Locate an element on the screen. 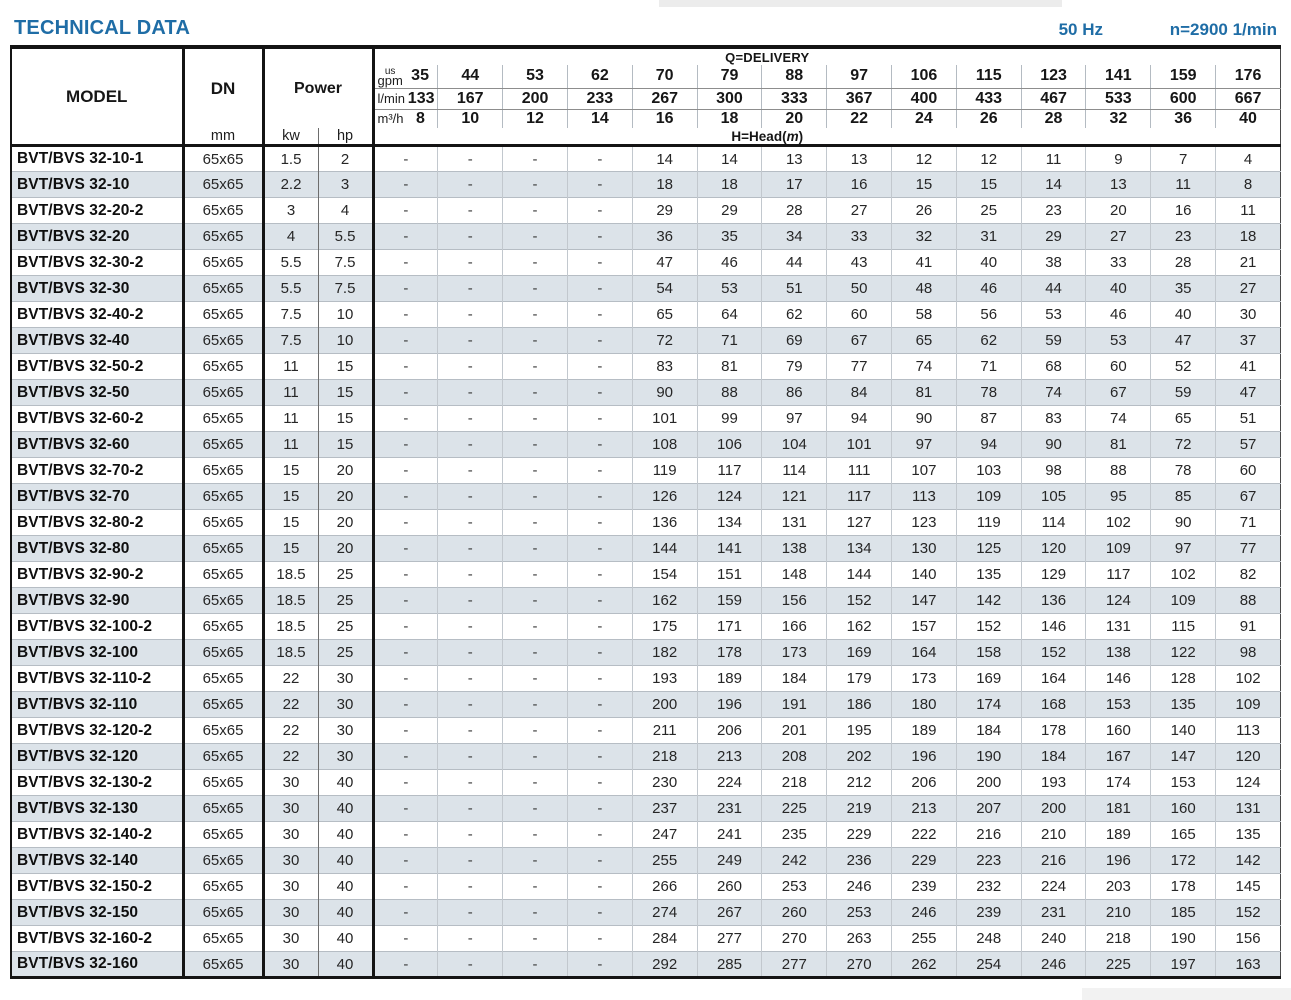 Image resolution: width=1291 pixels, height=1000 pixels. gpm-value-cell: 141 is located at coordinates (1118, 77).